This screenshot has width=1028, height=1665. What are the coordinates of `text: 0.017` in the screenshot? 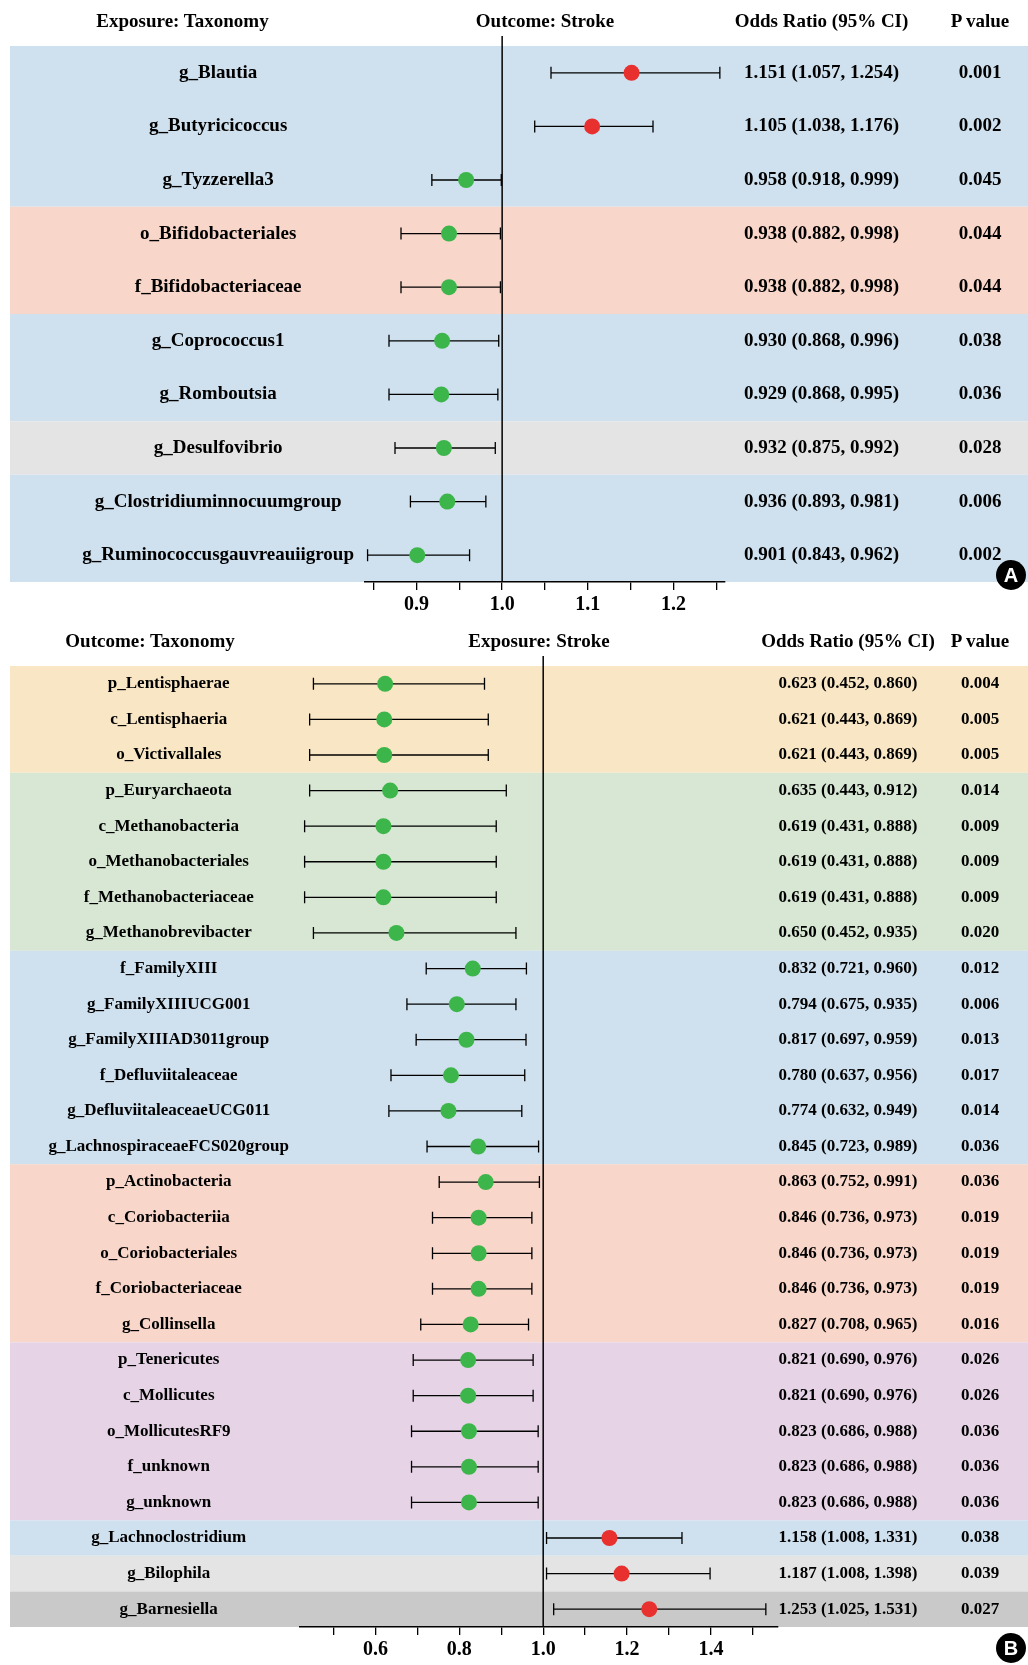 It's located at (980, 1074).